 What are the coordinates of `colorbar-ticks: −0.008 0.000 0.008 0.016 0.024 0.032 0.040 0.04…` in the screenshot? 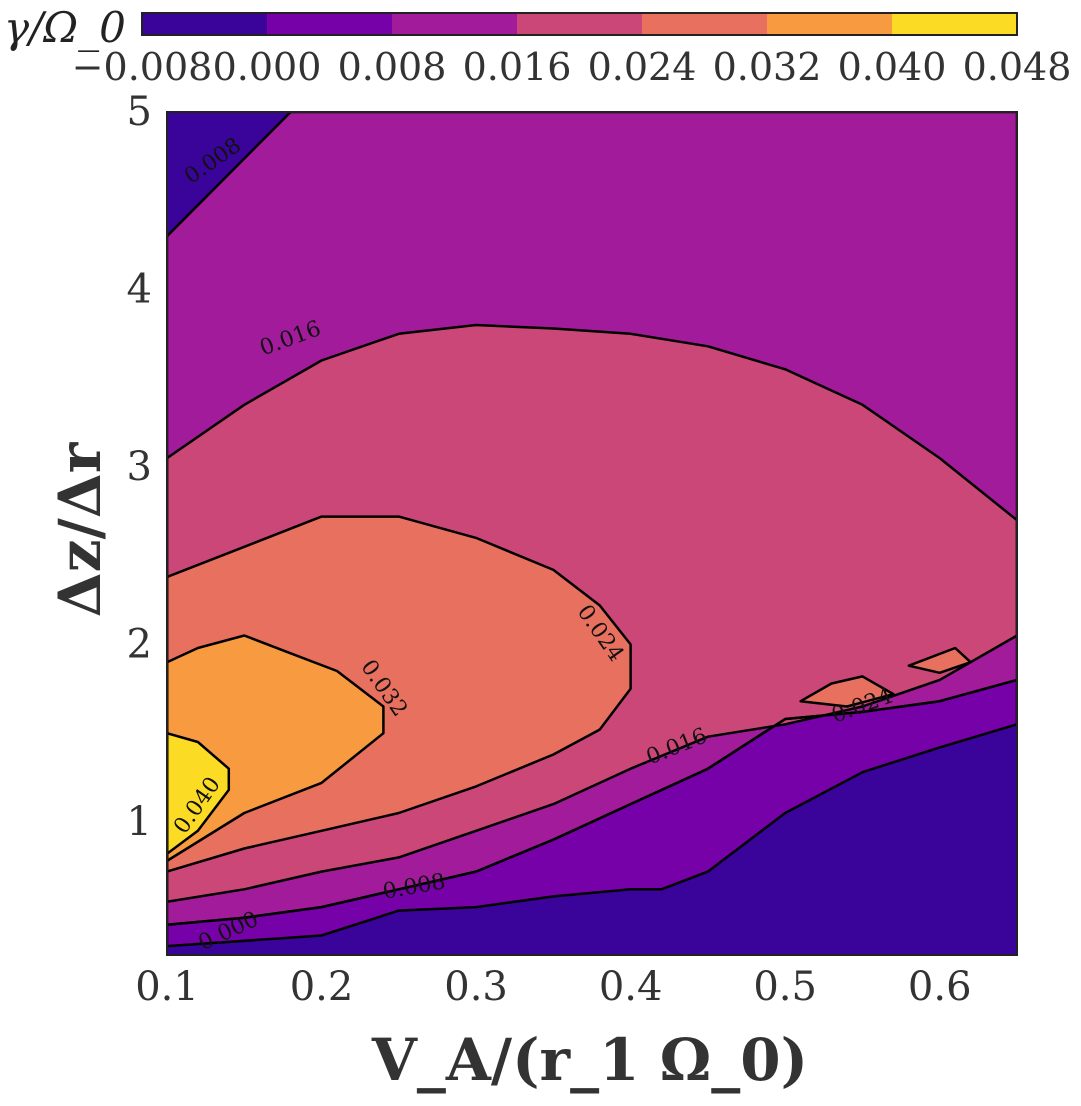 It's located at (572, 67).